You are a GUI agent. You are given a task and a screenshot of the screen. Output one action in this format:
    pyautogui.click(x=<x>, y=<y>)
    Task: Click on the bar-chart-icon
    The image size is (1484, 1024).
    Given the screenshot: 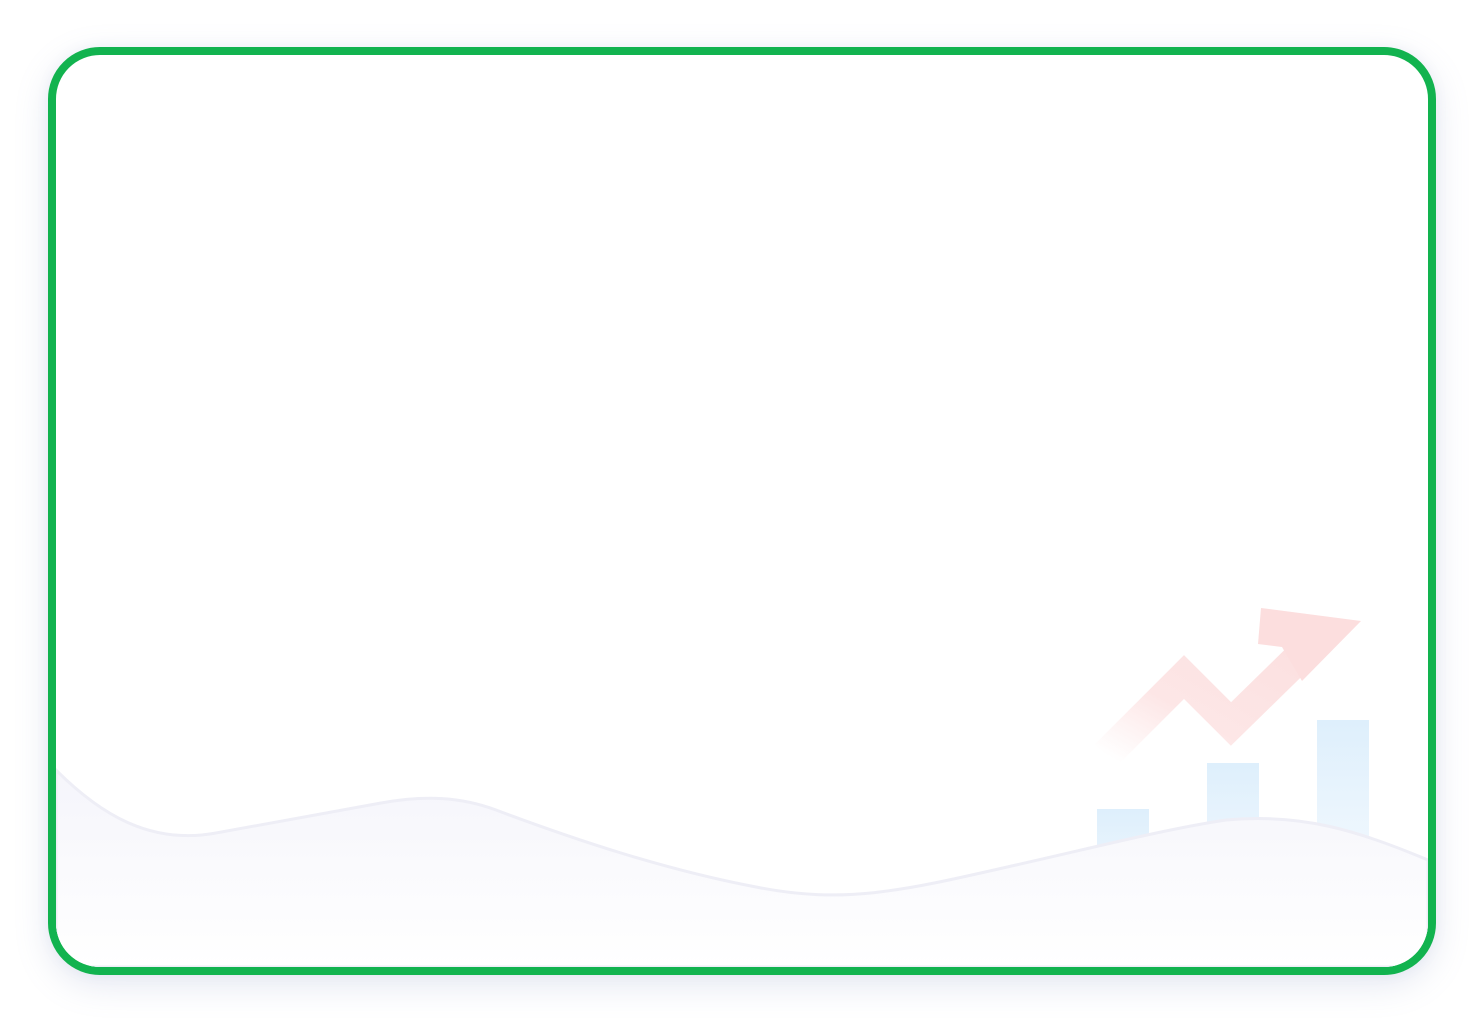 What is the action you would take?
    pyautogui.click(x=1233, y=843)
    